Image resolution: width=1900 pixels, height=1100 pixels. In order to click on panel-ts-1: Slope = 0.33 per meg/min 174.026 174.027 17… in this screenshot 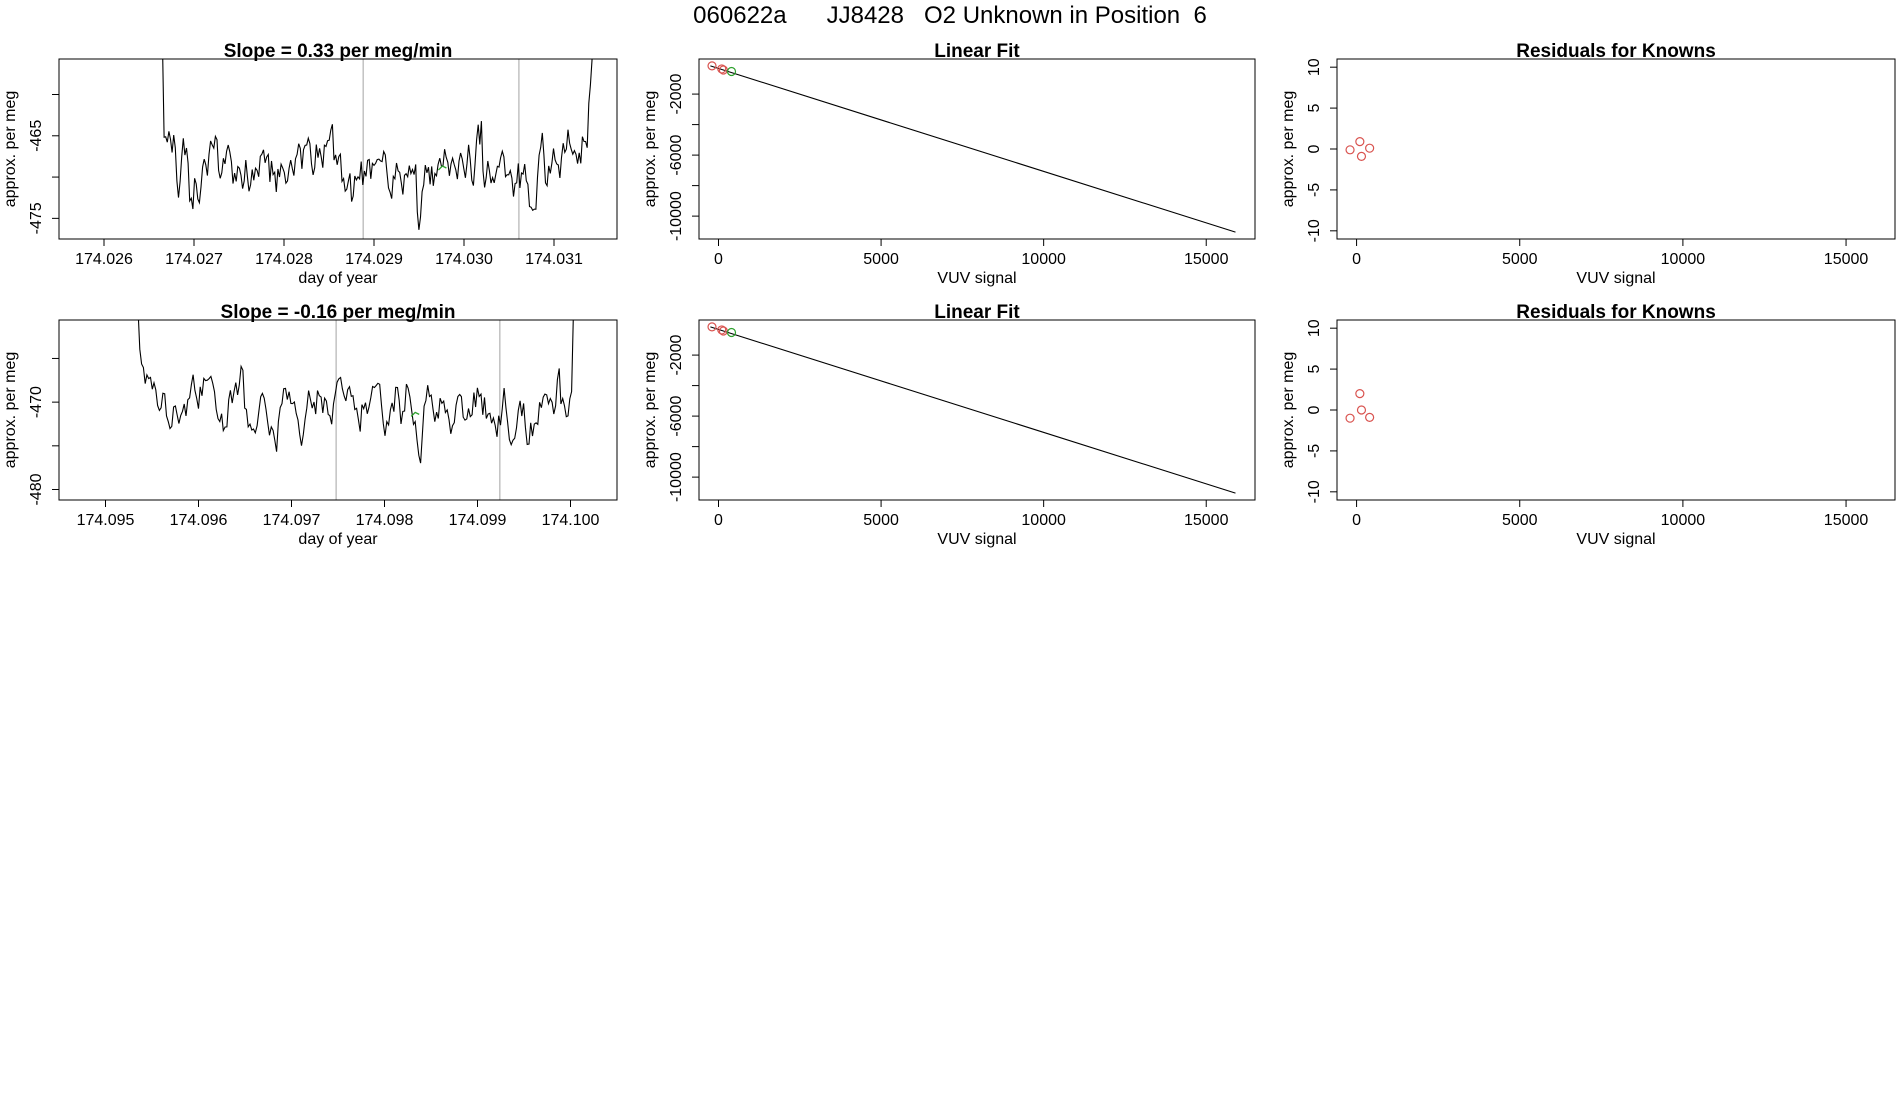, I will do `click(310, 164)`.